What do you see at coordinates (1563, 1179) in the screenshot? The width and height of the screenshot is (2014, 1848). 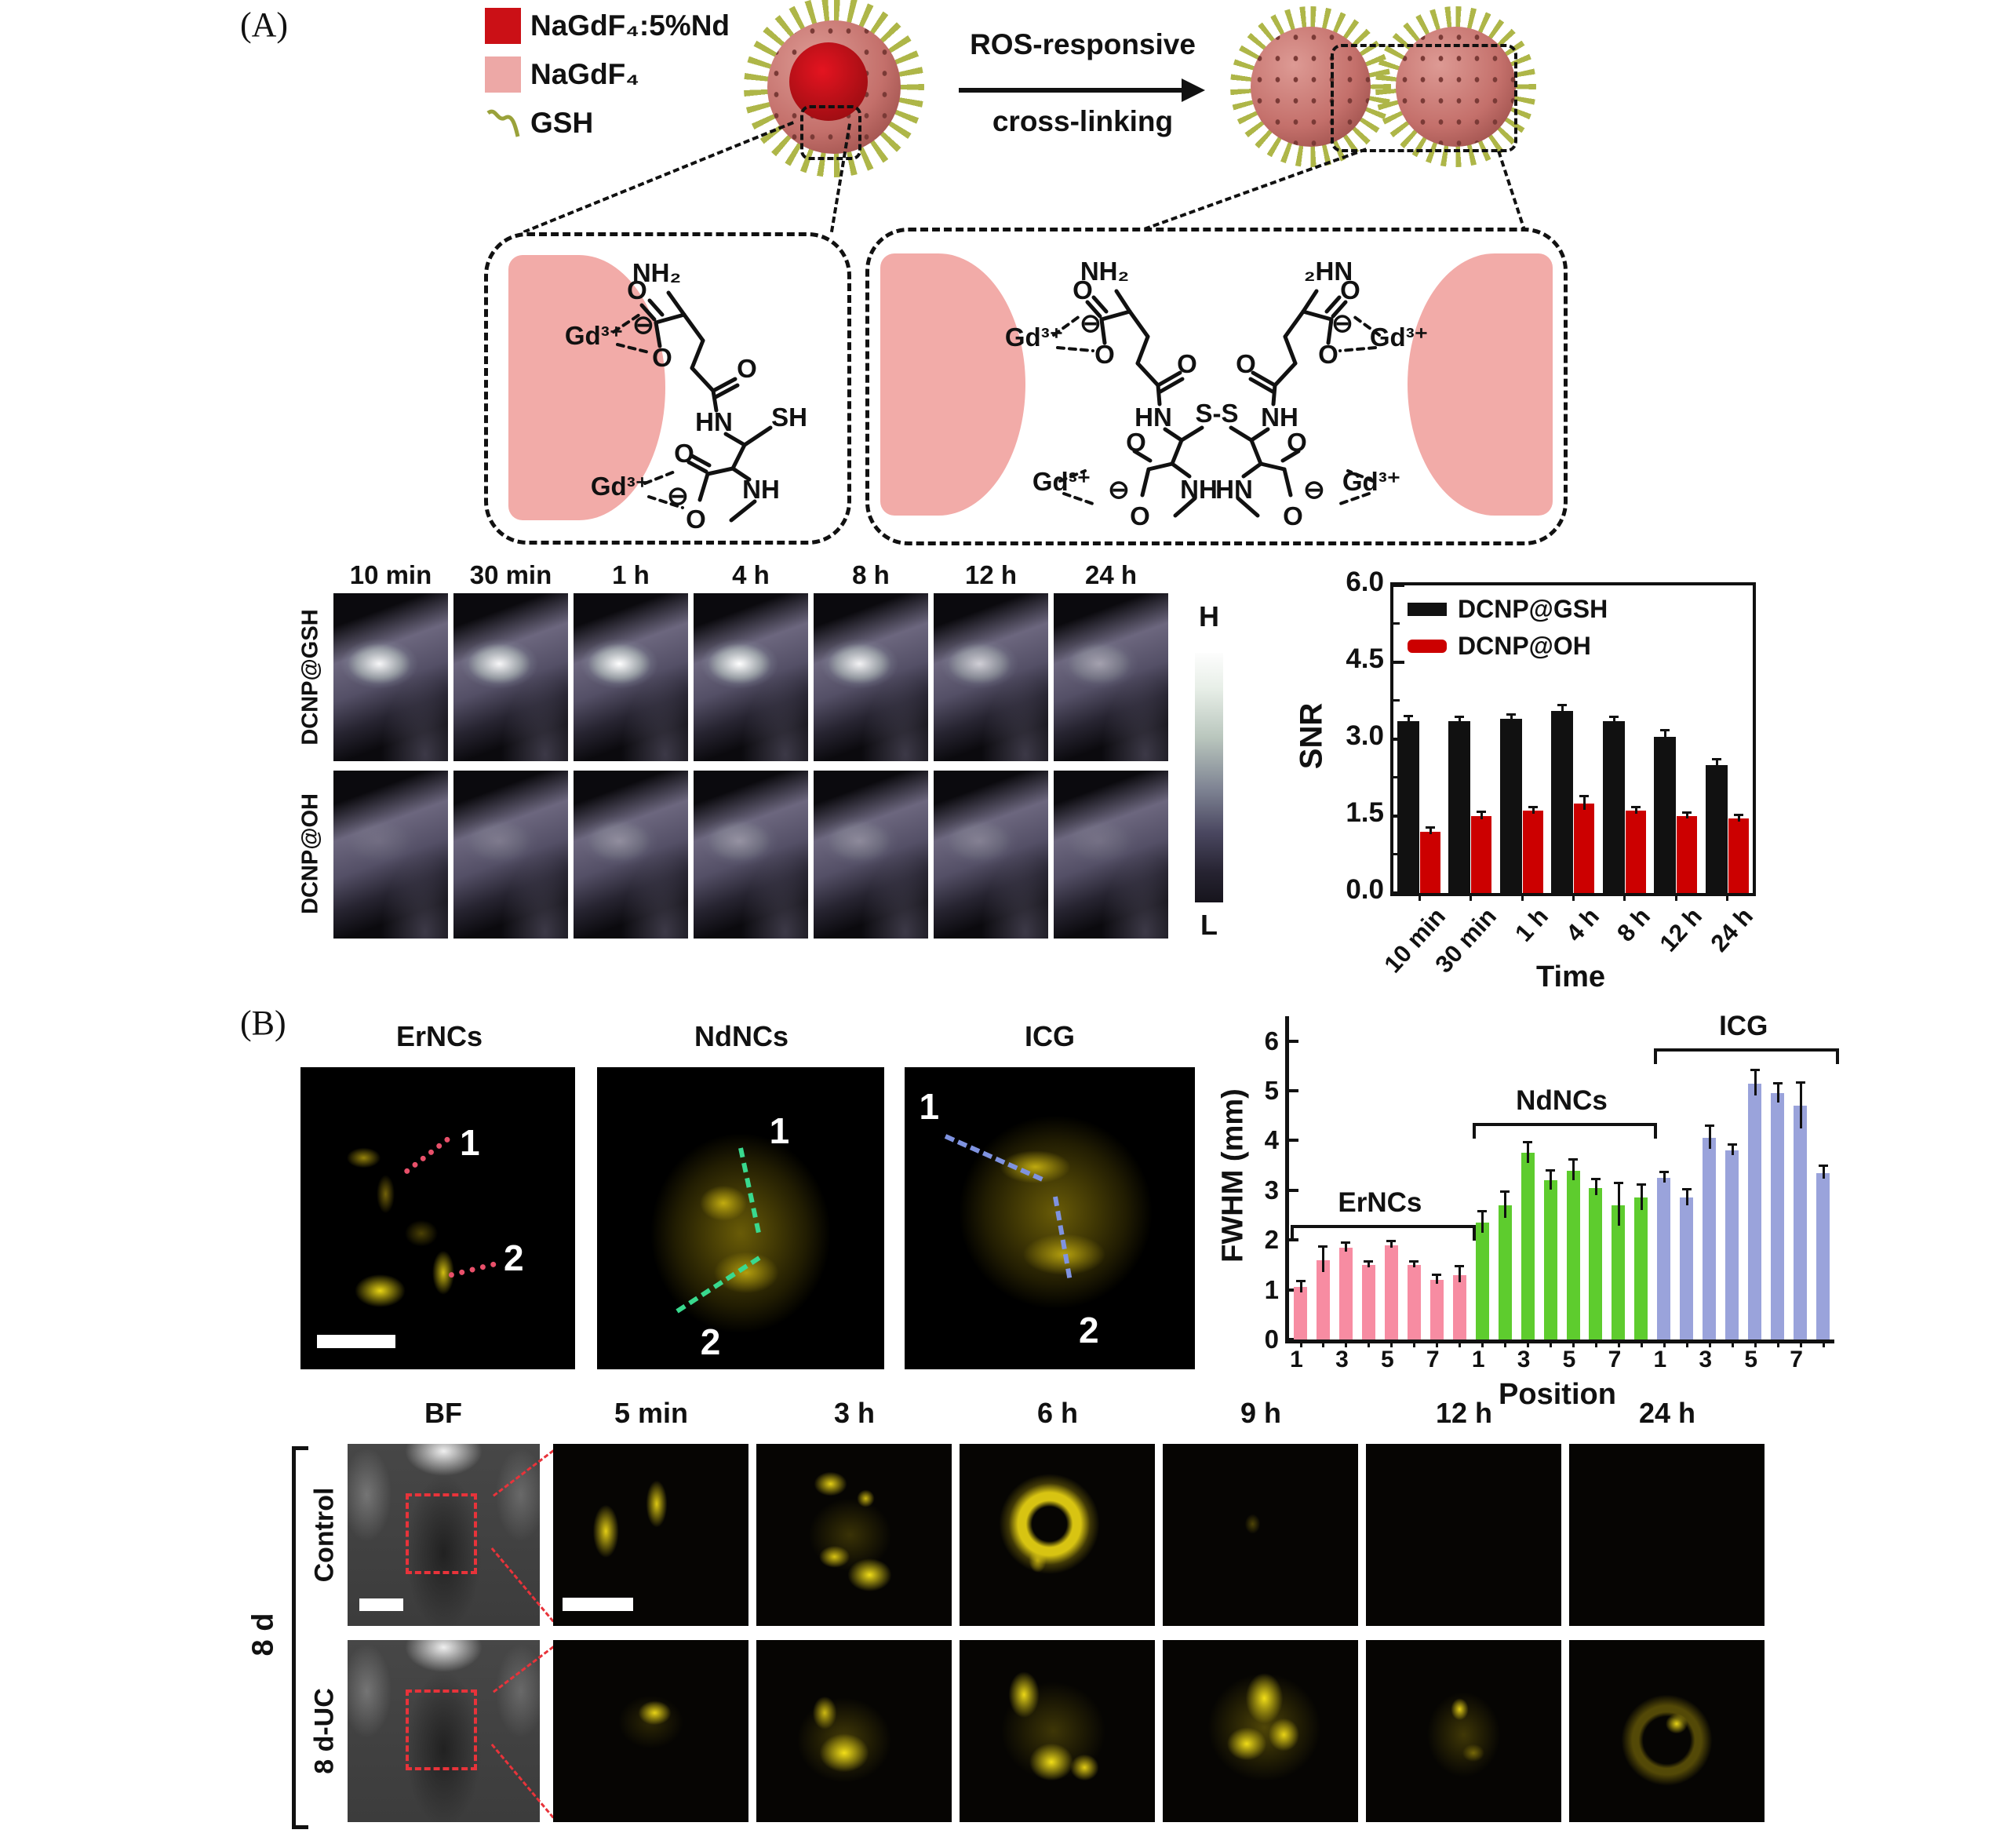 I see `fwhm-bar-chart: ErNCs NdNCs ICG` at bounding box center [1563, 1179].